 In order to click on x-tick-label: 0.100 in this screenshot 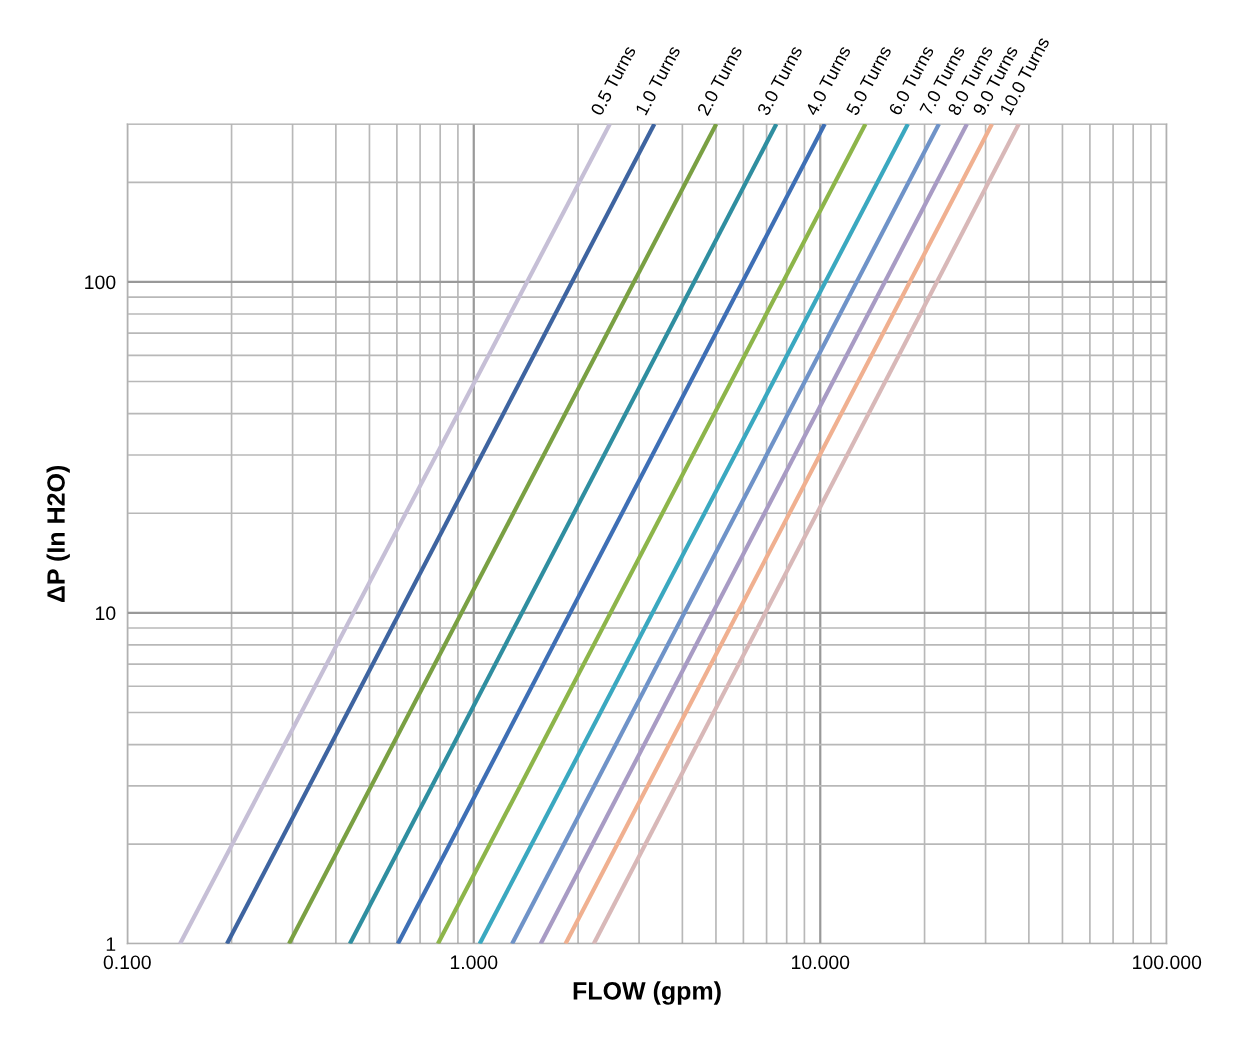, I will do `click(127, 962)`.